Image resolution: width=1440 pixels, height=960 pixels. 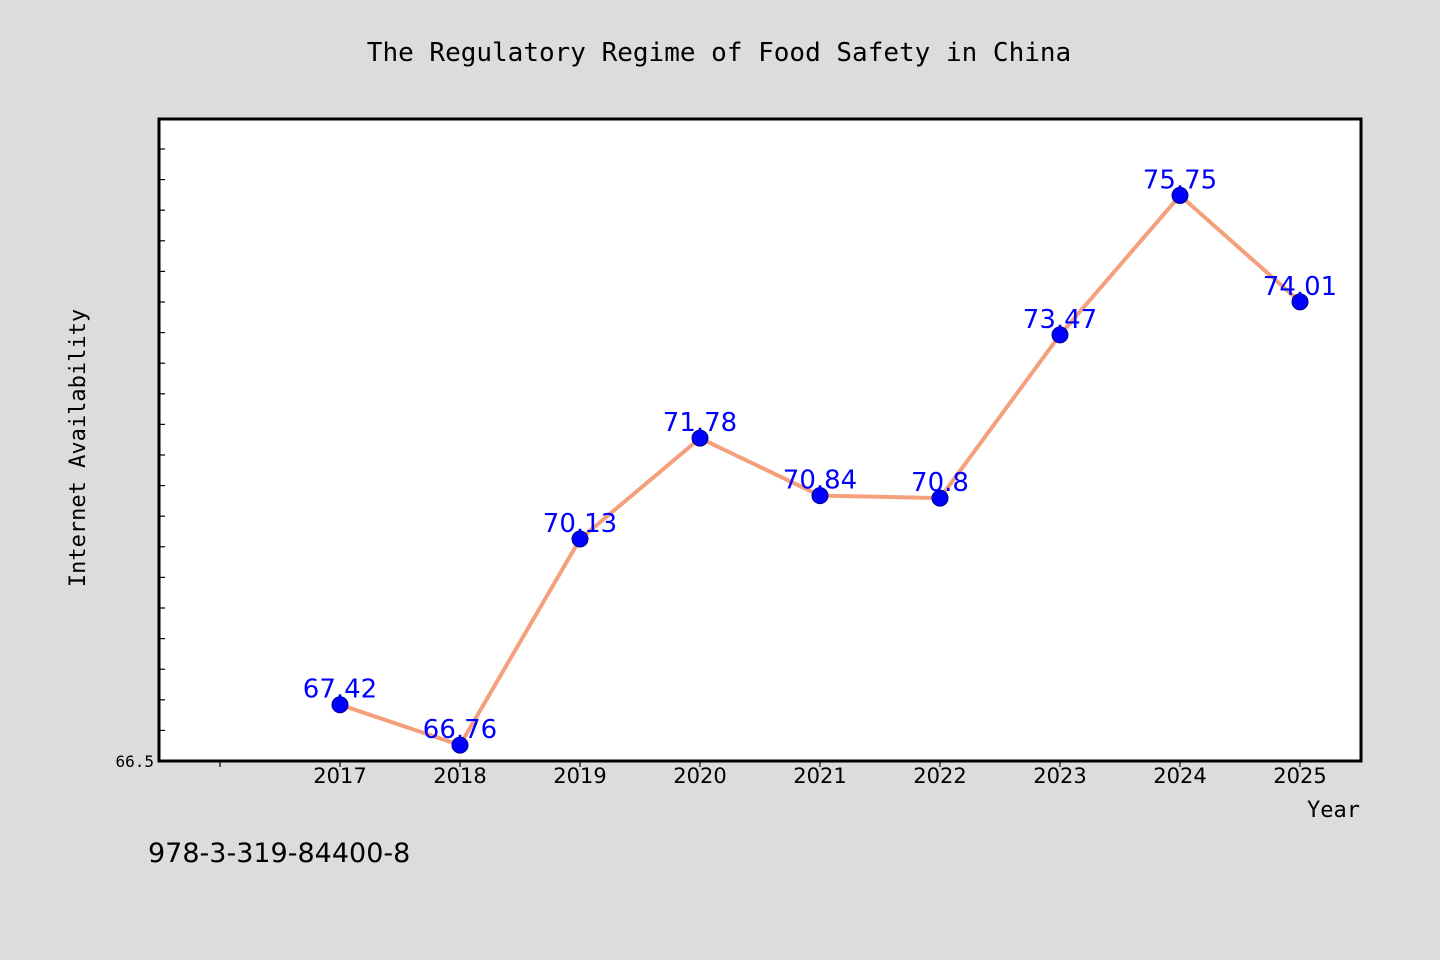 I want to click on x-tick-label: 2017, so click(x=339, y=776).